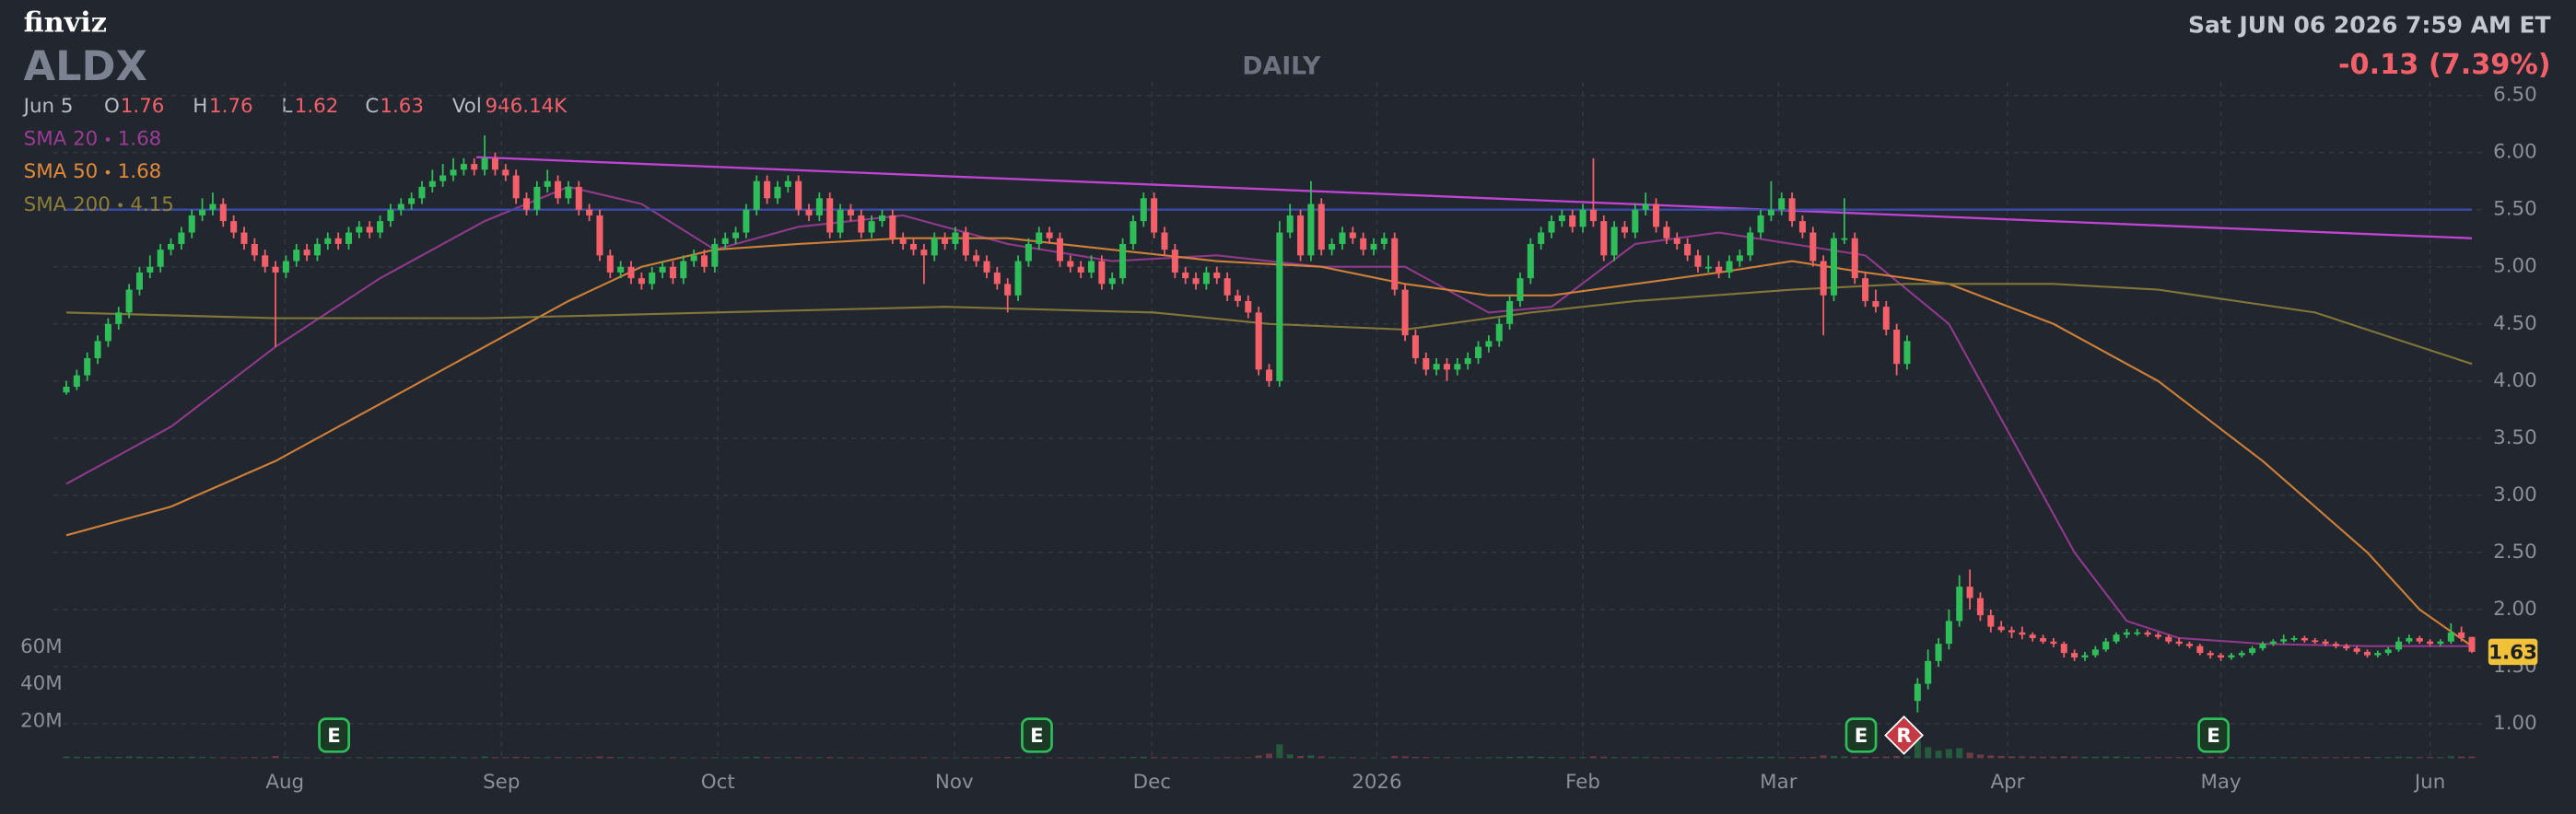 This screenshot has height=814, width=2576. What do you see at coordinates (41, 720) in the screenshot?
I see `volume-tick-label: 20M` at bounding box center [41, 720].